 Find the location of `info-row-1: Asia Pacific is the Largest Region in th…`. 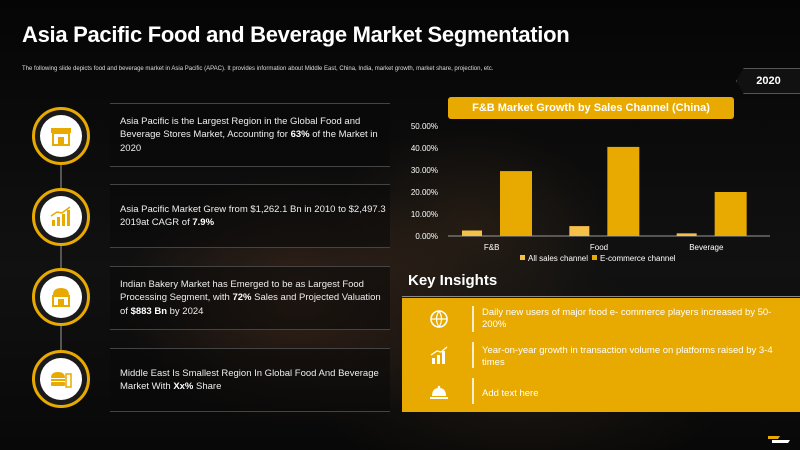

info-row-1: Asia Pacific is the Largest Region in th… is located at coordinates (250, 135).